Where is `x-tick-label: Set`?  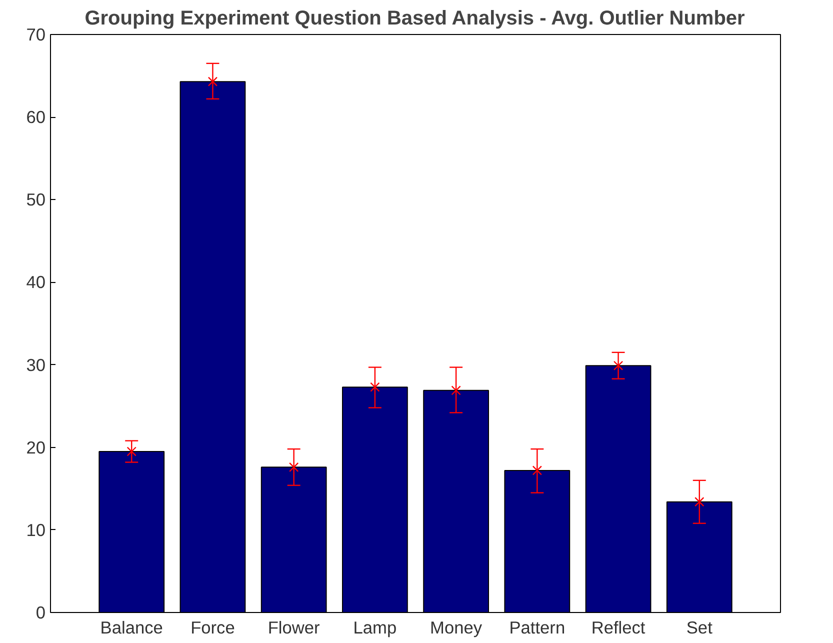
x-tick-label: Set is located at coordinates (699, 628).